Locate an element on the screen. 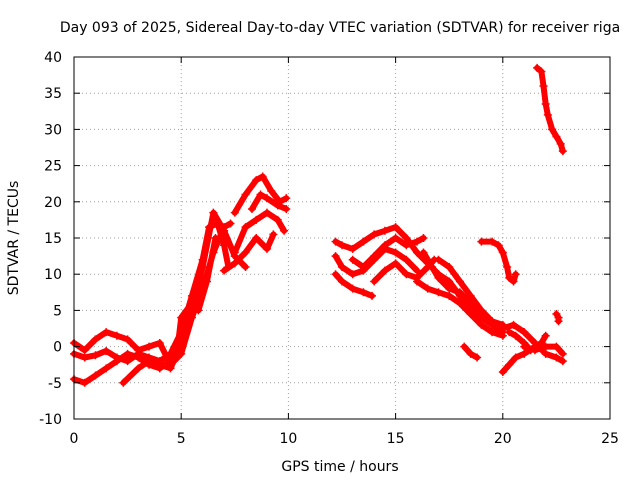 The image size is (640, 480). series-track-n is located at coordinates (460, 308).